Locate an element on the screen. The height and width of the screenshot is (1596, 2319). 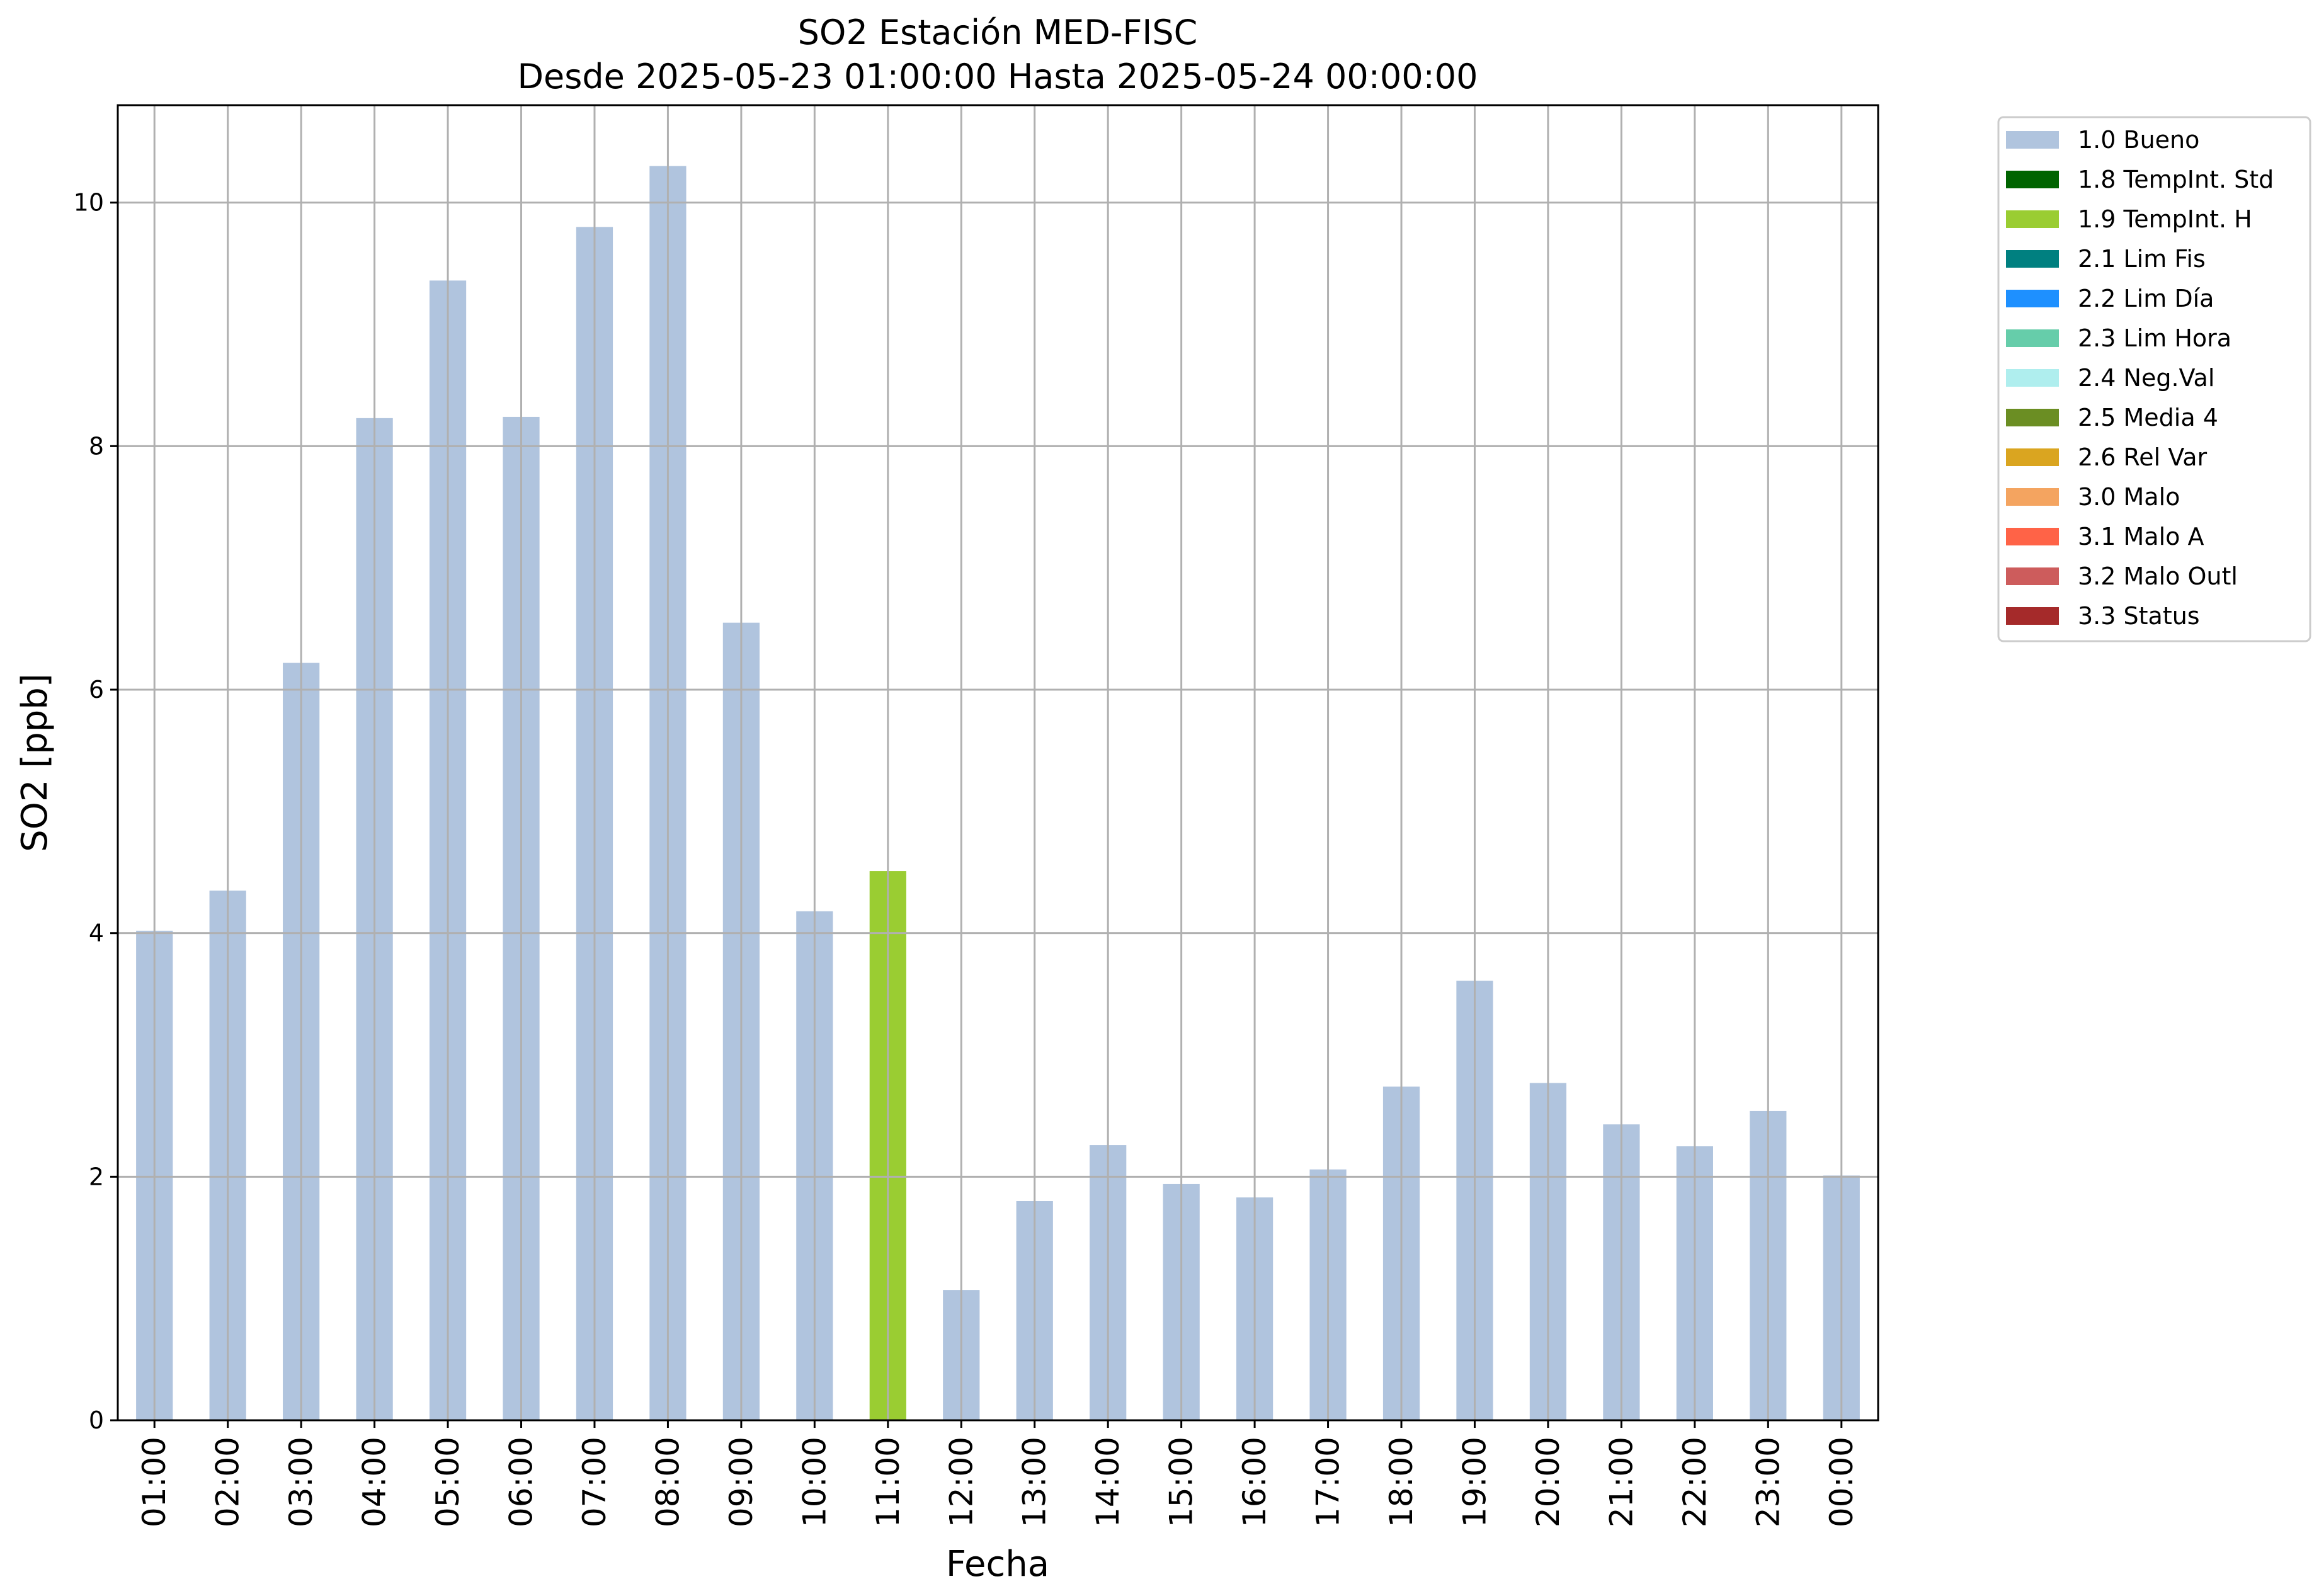
x-tick-label: 16:00 is located at coordinates (1254, 1482).